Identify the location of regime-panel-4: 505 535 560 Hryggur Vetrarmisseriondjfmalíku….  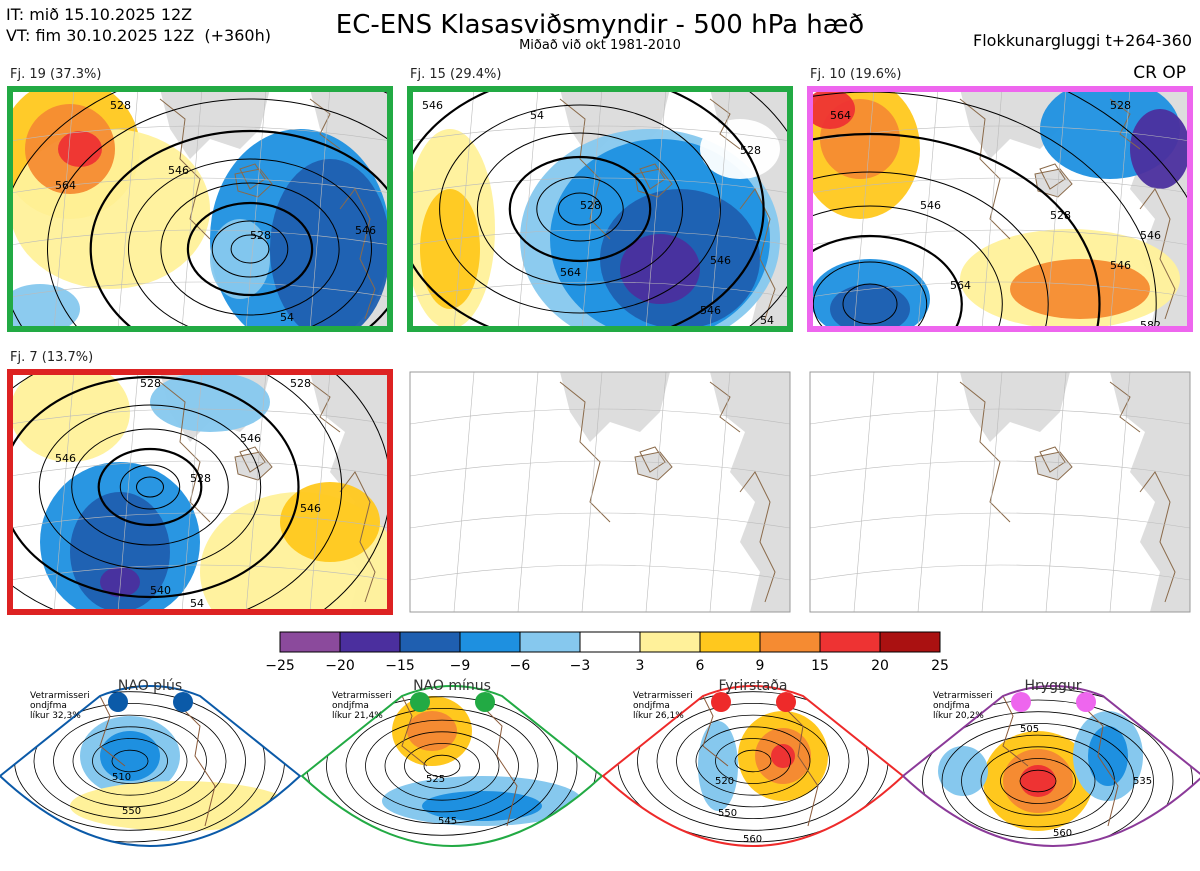
(1050, 762).